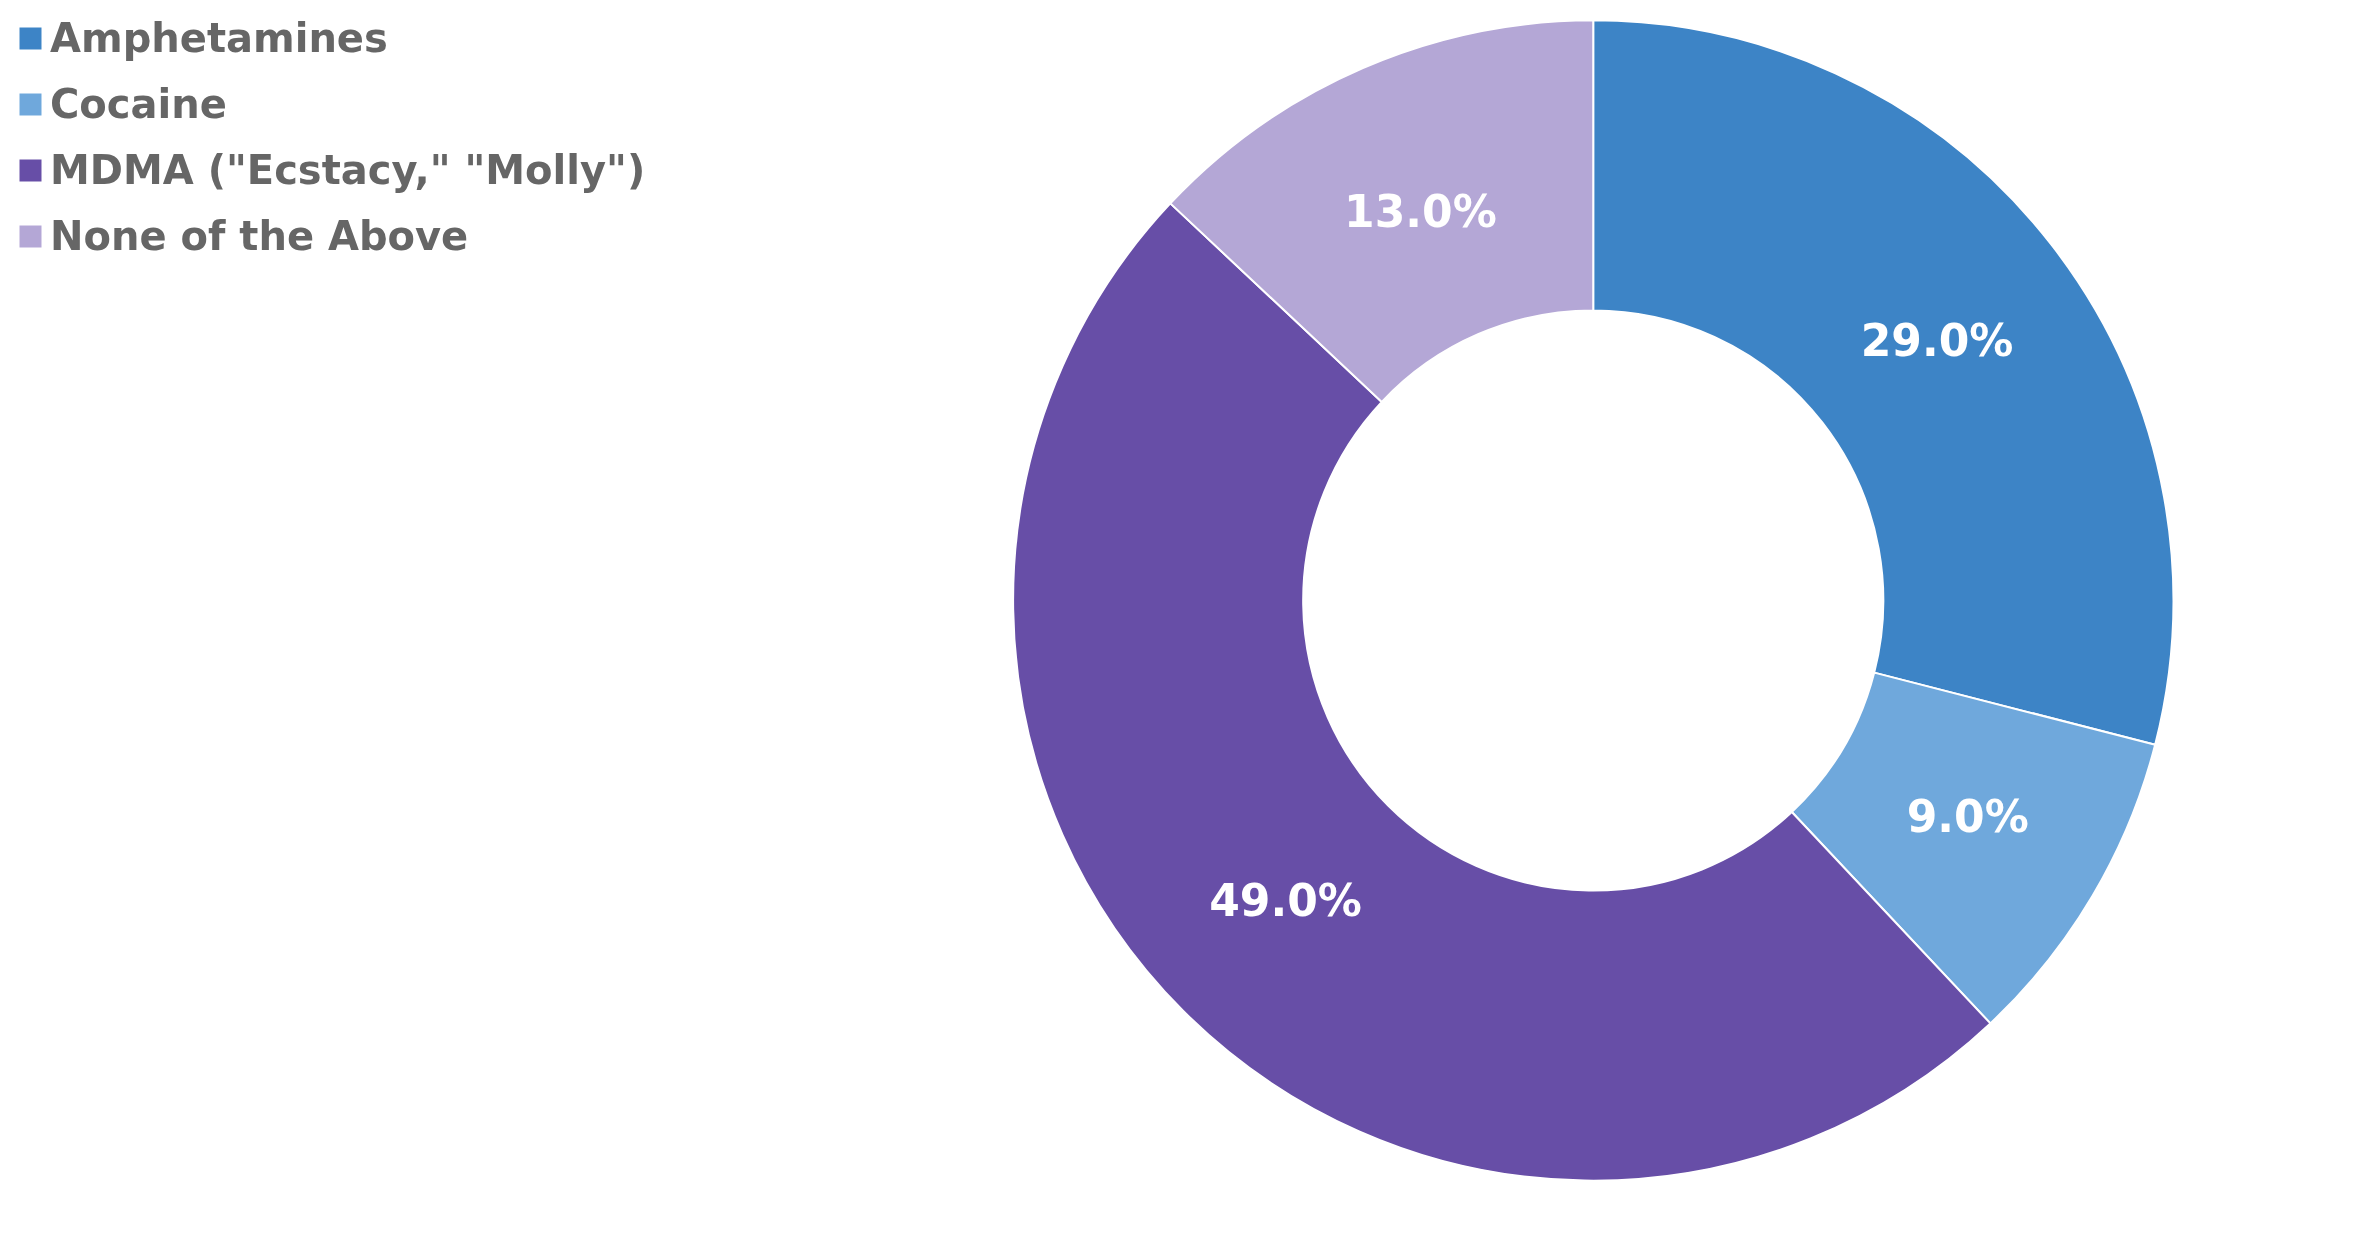  What do you see at coordinates (1937, 341) in the screenshot?
I see `data-label: 29.0%` at bounding box center [1937, 341].